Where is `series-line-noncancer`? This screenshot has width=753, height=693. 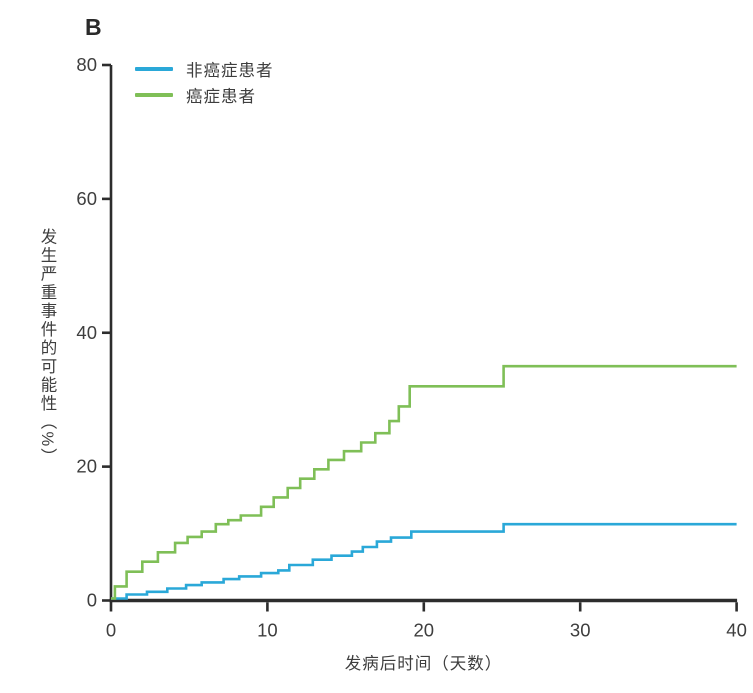 series-line-noncancer is located at coordinates (424, 561).